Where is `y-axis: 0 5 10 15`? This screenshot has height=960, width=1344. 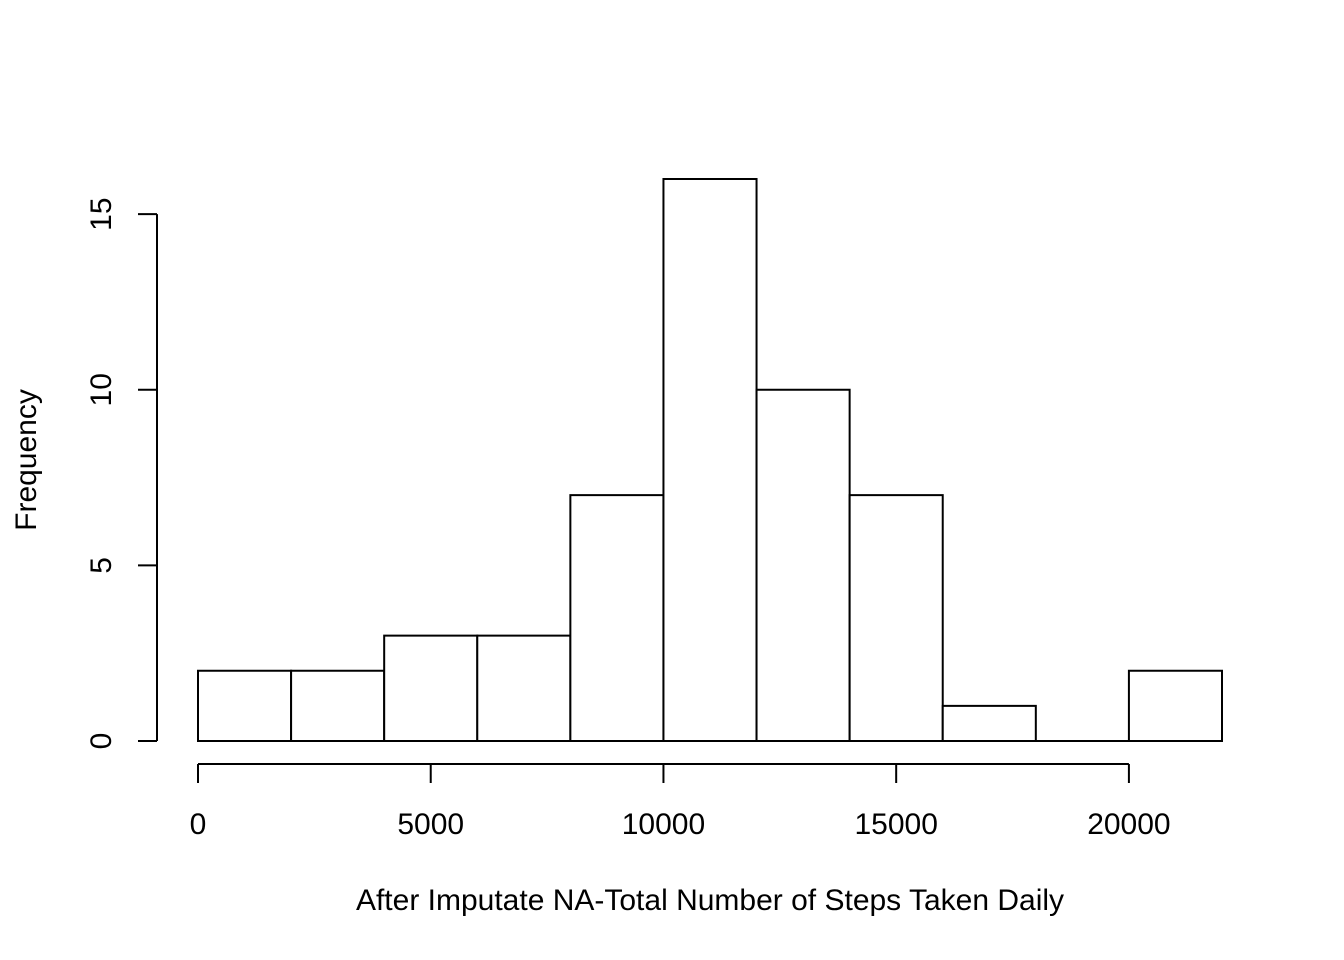 y-axis: 0 5 10 15 is located at coordinates (121, 473).